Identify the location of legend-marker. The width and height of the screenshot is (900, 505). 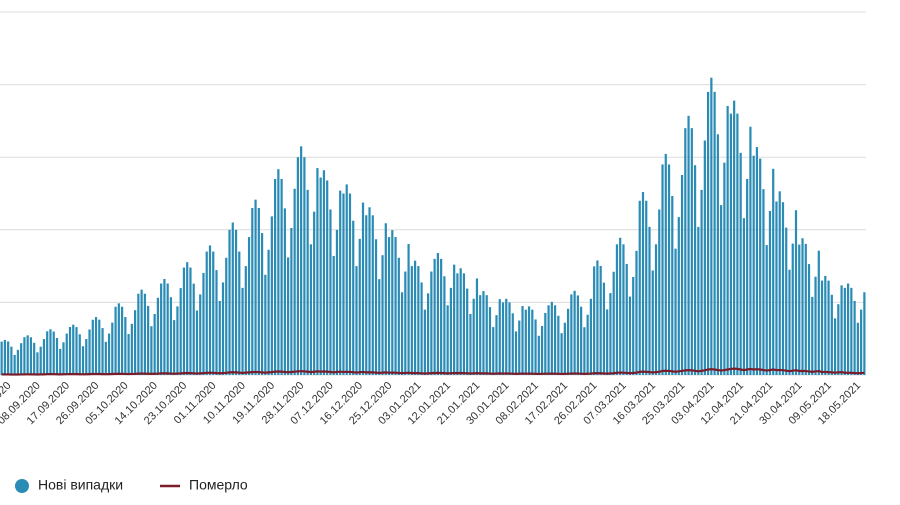
(22, 486).